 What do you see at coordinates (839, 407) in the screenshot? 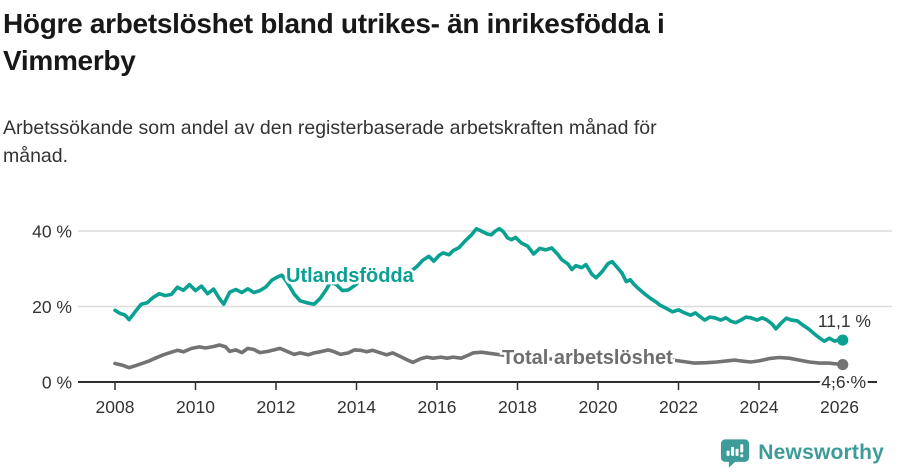
I see `x-tick-label: 2026` at bounding box center [839, 407].